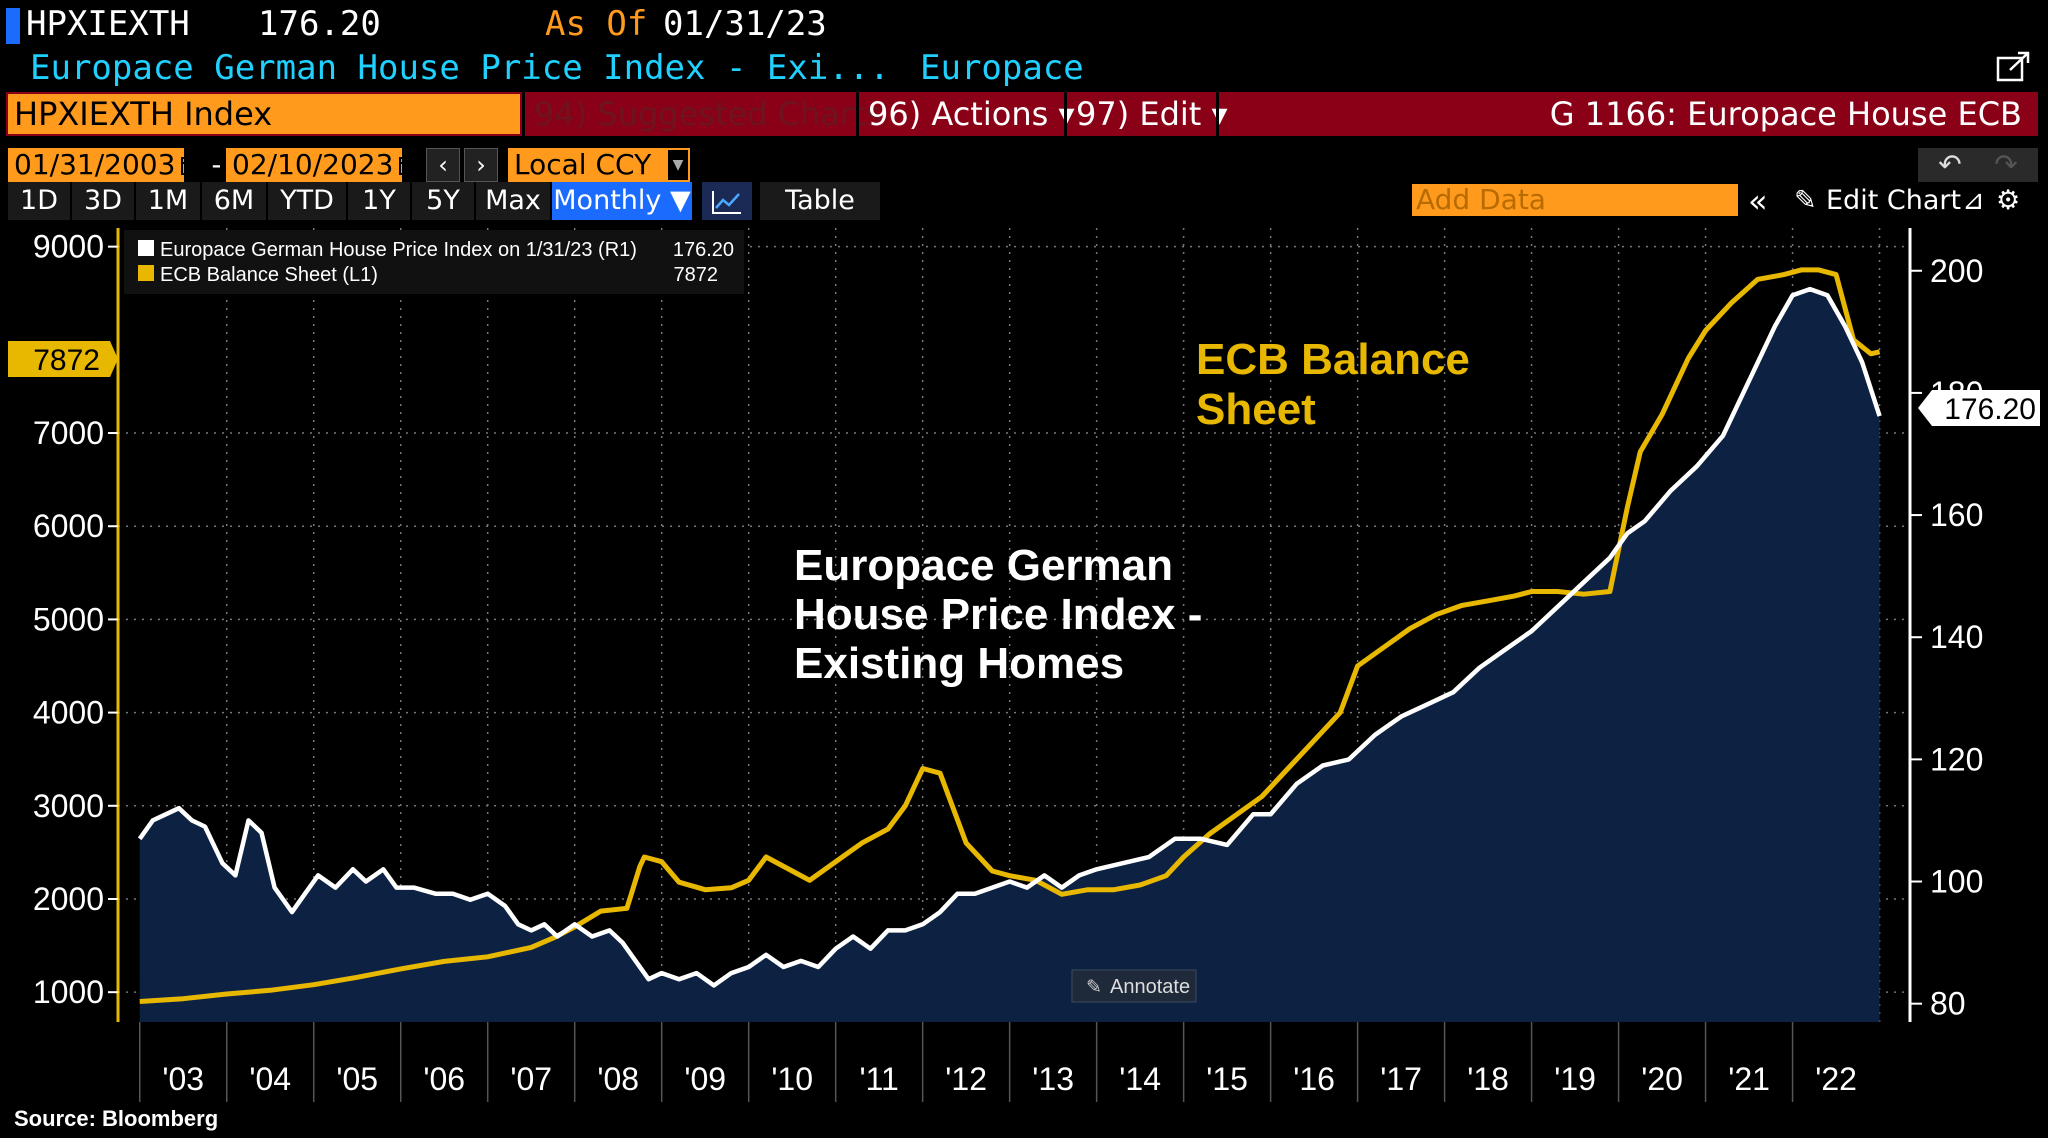 This screenshot has width=2048, height=1138. Describe the element at coordinates (1333, 359) in the screenshot. I see `ecb-annotation-line: ECB Balance` at that location.